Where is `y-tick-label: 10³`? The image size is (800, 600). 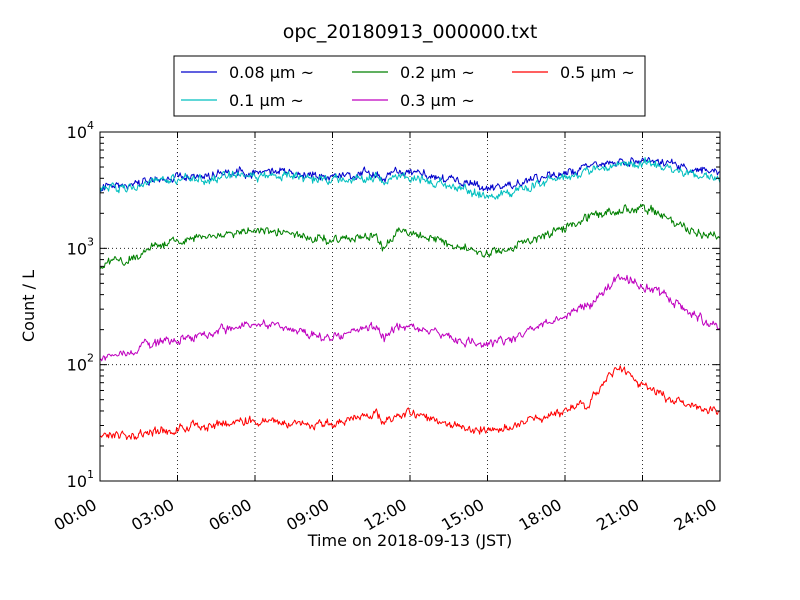
y-tick-label: 10³ is located at coordinates (80, 246).